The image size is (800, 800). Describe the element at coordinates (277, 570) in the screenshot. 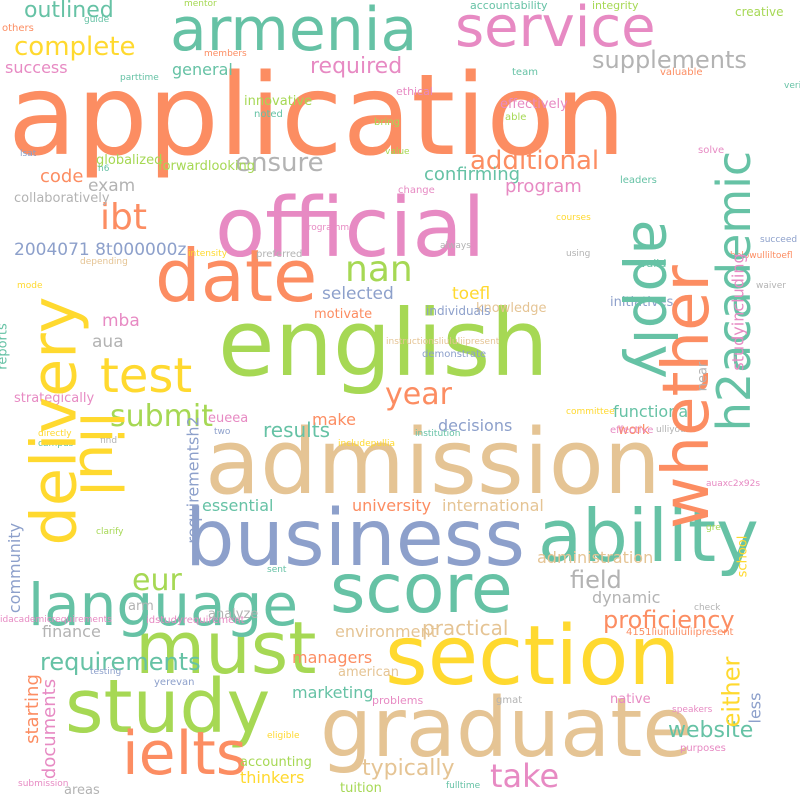

I see `word-whether: sent` at that location.